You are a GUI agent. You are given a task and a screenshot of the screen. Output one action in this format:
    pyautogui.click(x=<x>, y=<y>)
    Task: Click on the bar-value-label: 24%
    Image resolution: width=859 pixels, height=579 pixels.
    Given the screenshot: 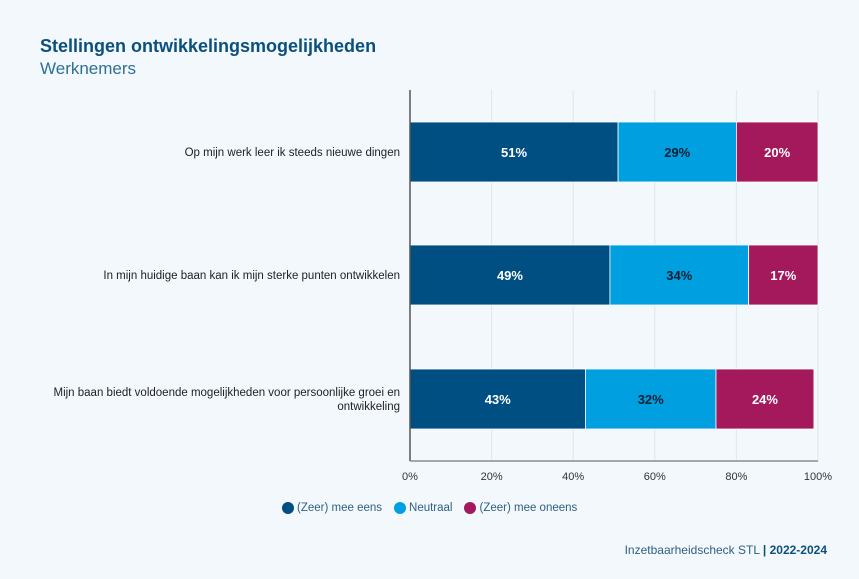 What is the action you would take?
    pyautogui.click(x=765, y=399)
    